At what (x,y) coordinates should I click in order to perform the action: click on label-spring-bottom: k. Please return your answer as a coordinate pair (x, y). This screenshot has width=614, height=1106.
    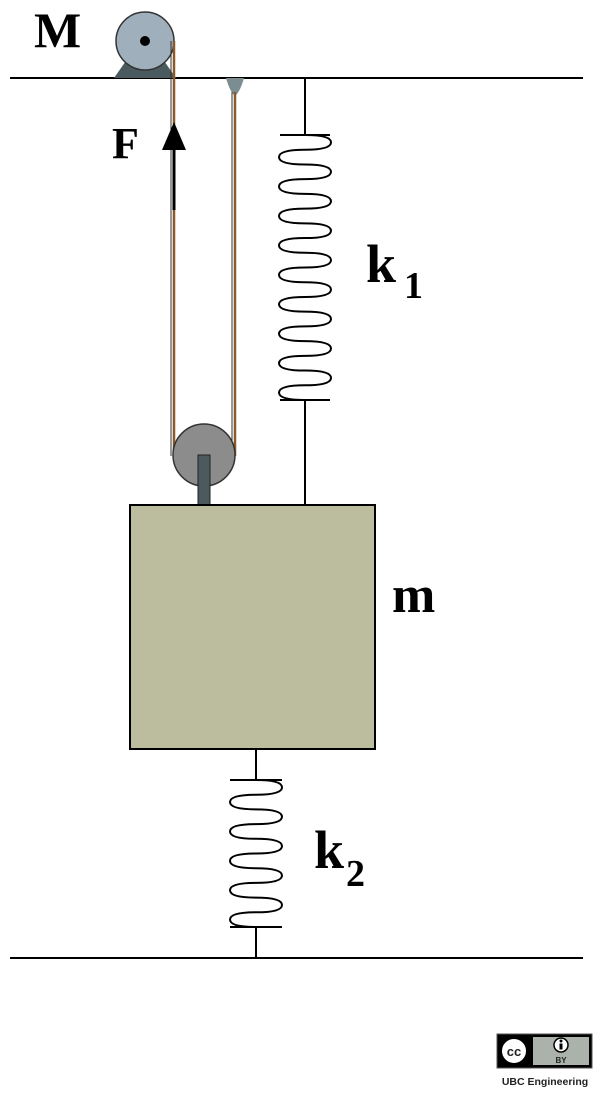
    Looking at the image, I should click on (329, 850).